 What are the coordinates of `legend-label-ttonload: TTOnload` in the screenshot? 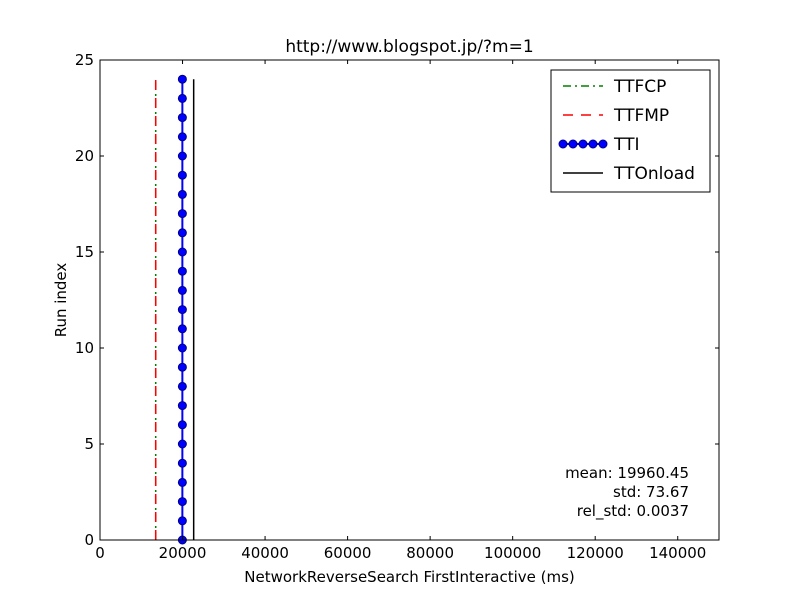 It's located at (654, 174).